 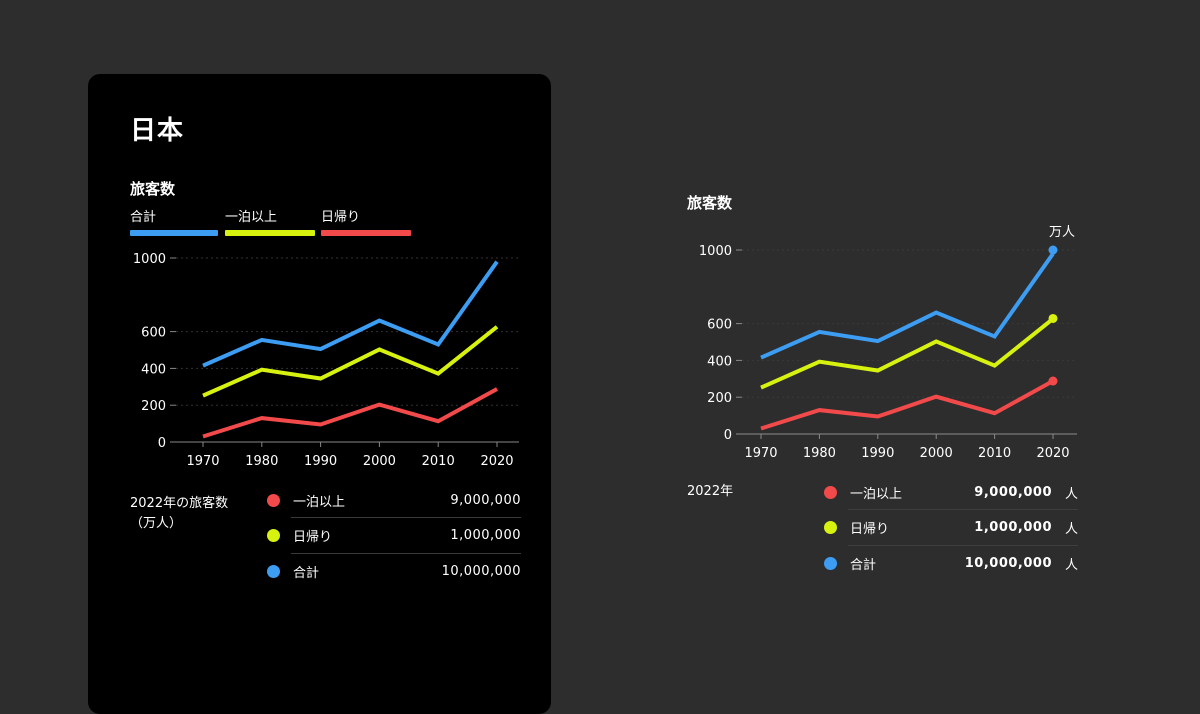 What do you see at coordinates (394, 500) in the screenshot?
I see `left-row-overnight: 一泊以上 9,000,000` at bounding box center [394, 500].